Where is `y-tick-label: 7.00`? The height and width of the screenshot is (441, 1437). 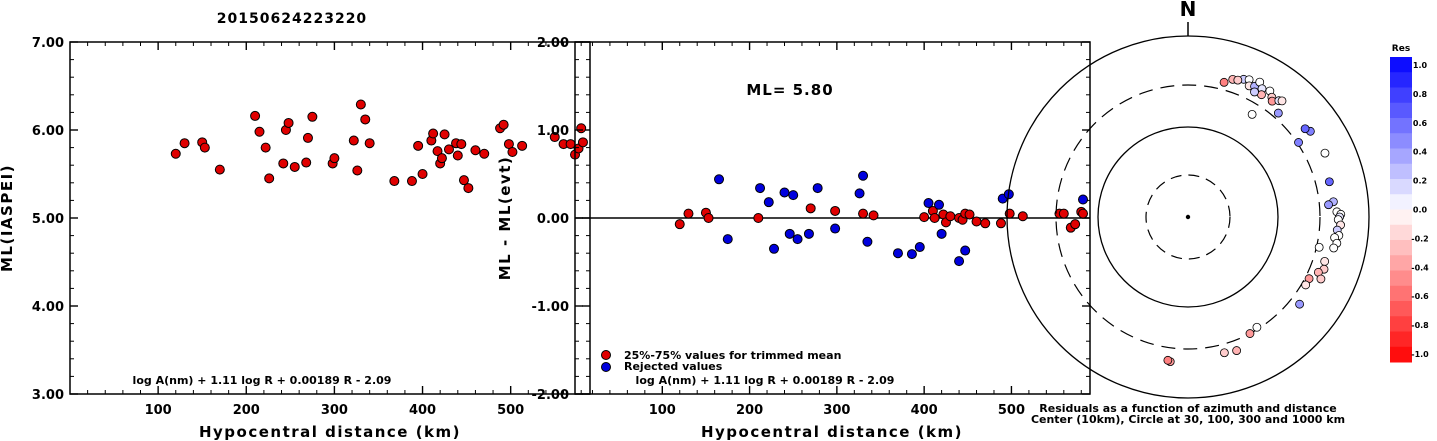 y-tick-label: 7.00 is located at coordinates (48, 43).